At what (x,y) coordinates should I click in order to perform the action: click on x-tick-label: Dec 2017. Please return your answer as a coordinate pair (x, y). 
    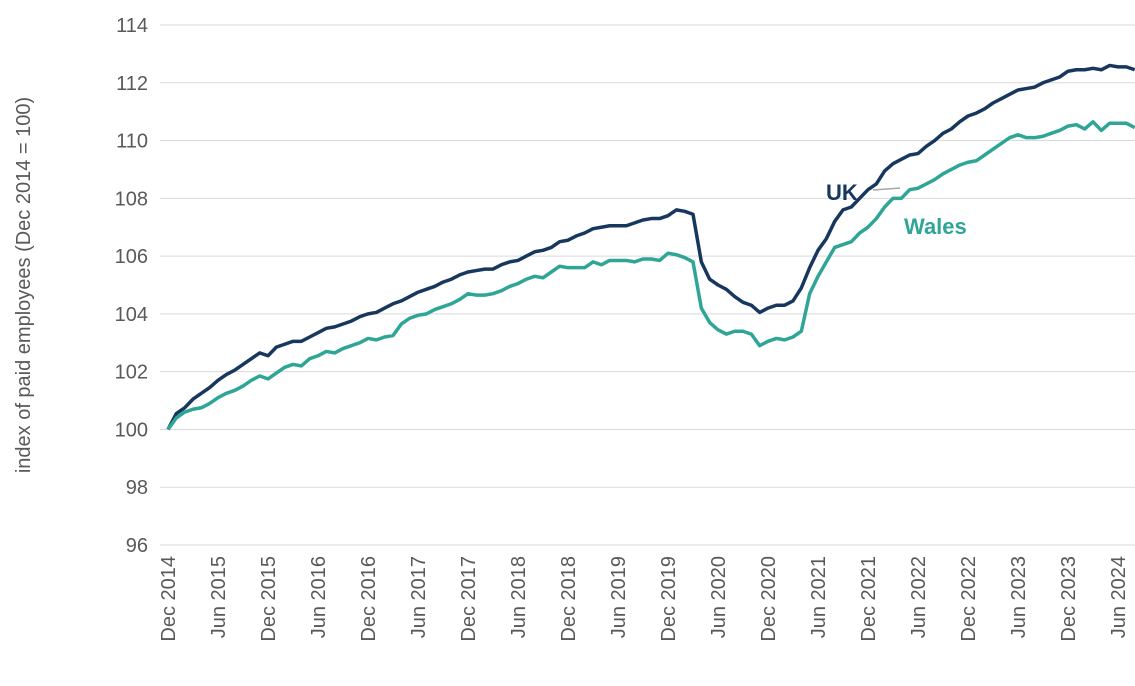
    Looking at the image, I should click on (469, 599).